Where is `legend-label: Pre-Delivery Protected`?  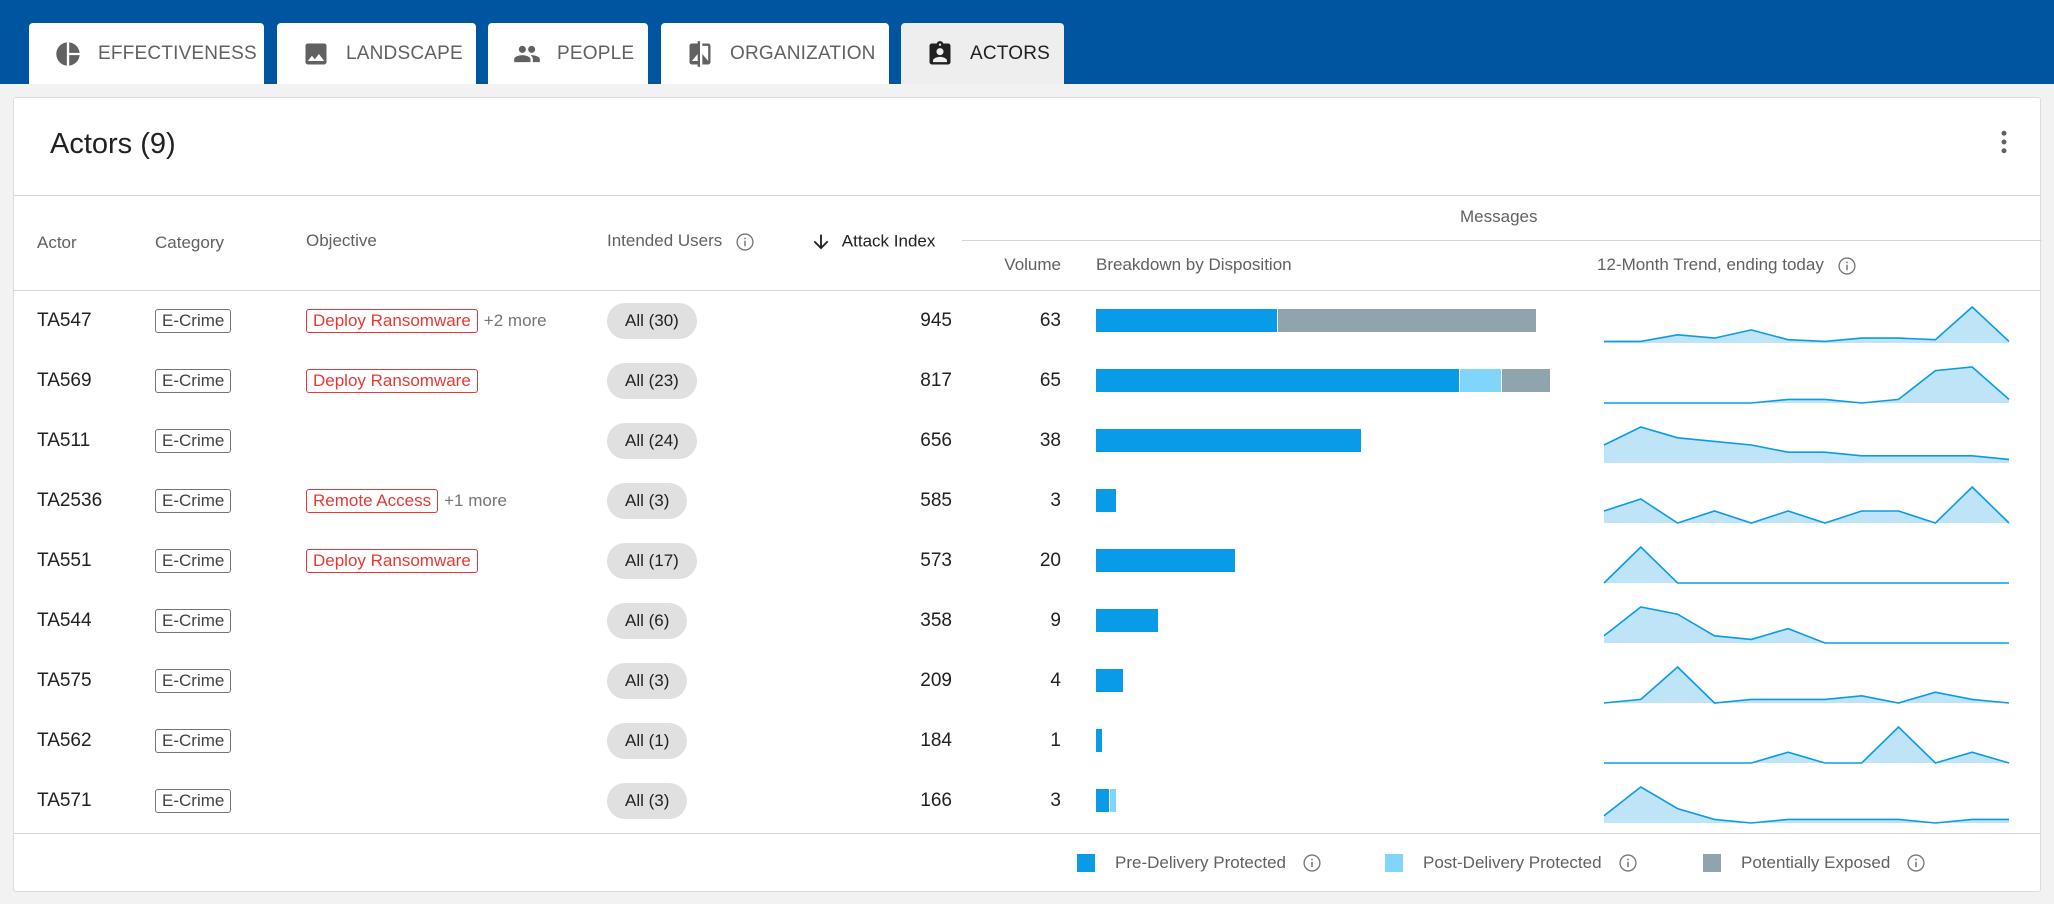
legend-label: Pre-Delivery Protected is located at coordinates (1201, 862).